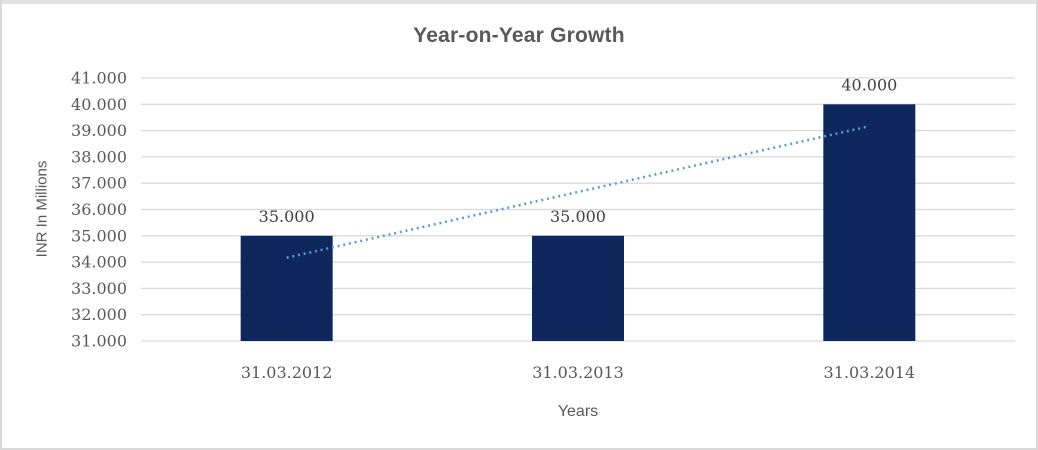  Describe the element at coordinates (99, 341) in the screenshot. I see `y-tick-label: 31.000` at that location.